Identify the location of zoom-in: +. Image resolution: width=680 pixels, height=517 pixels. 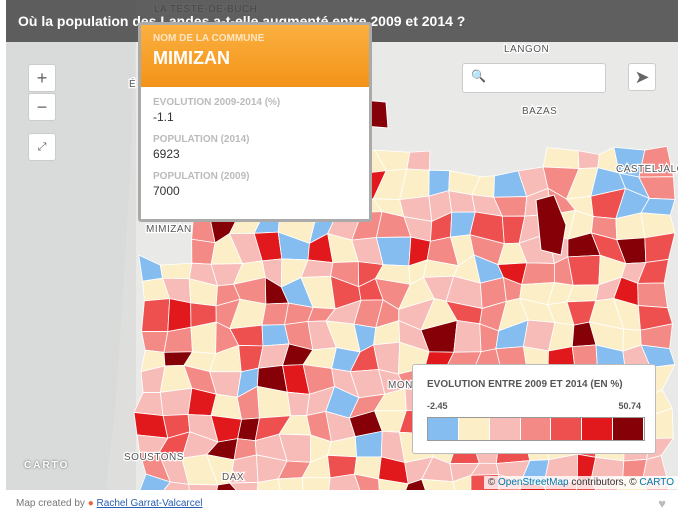
(42, 78).